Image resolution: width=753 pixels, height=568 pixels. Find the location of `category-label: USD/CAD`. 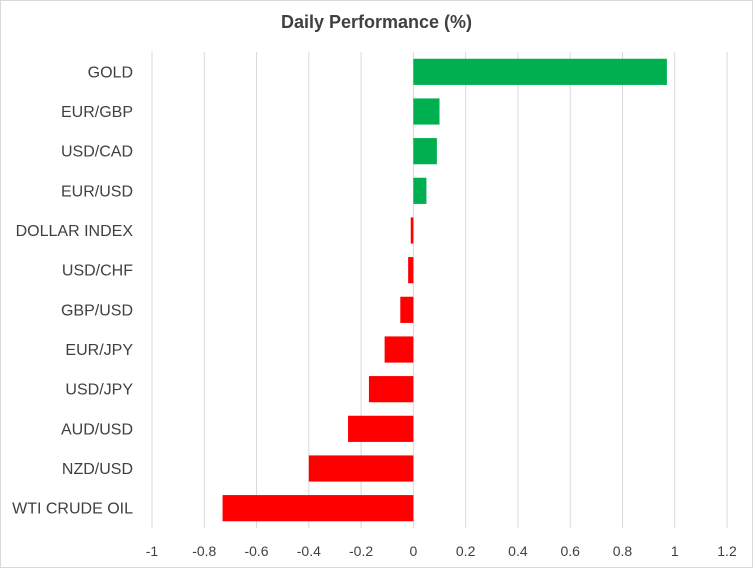

category-label: USD/CAD is located at coordinates (97, 152).